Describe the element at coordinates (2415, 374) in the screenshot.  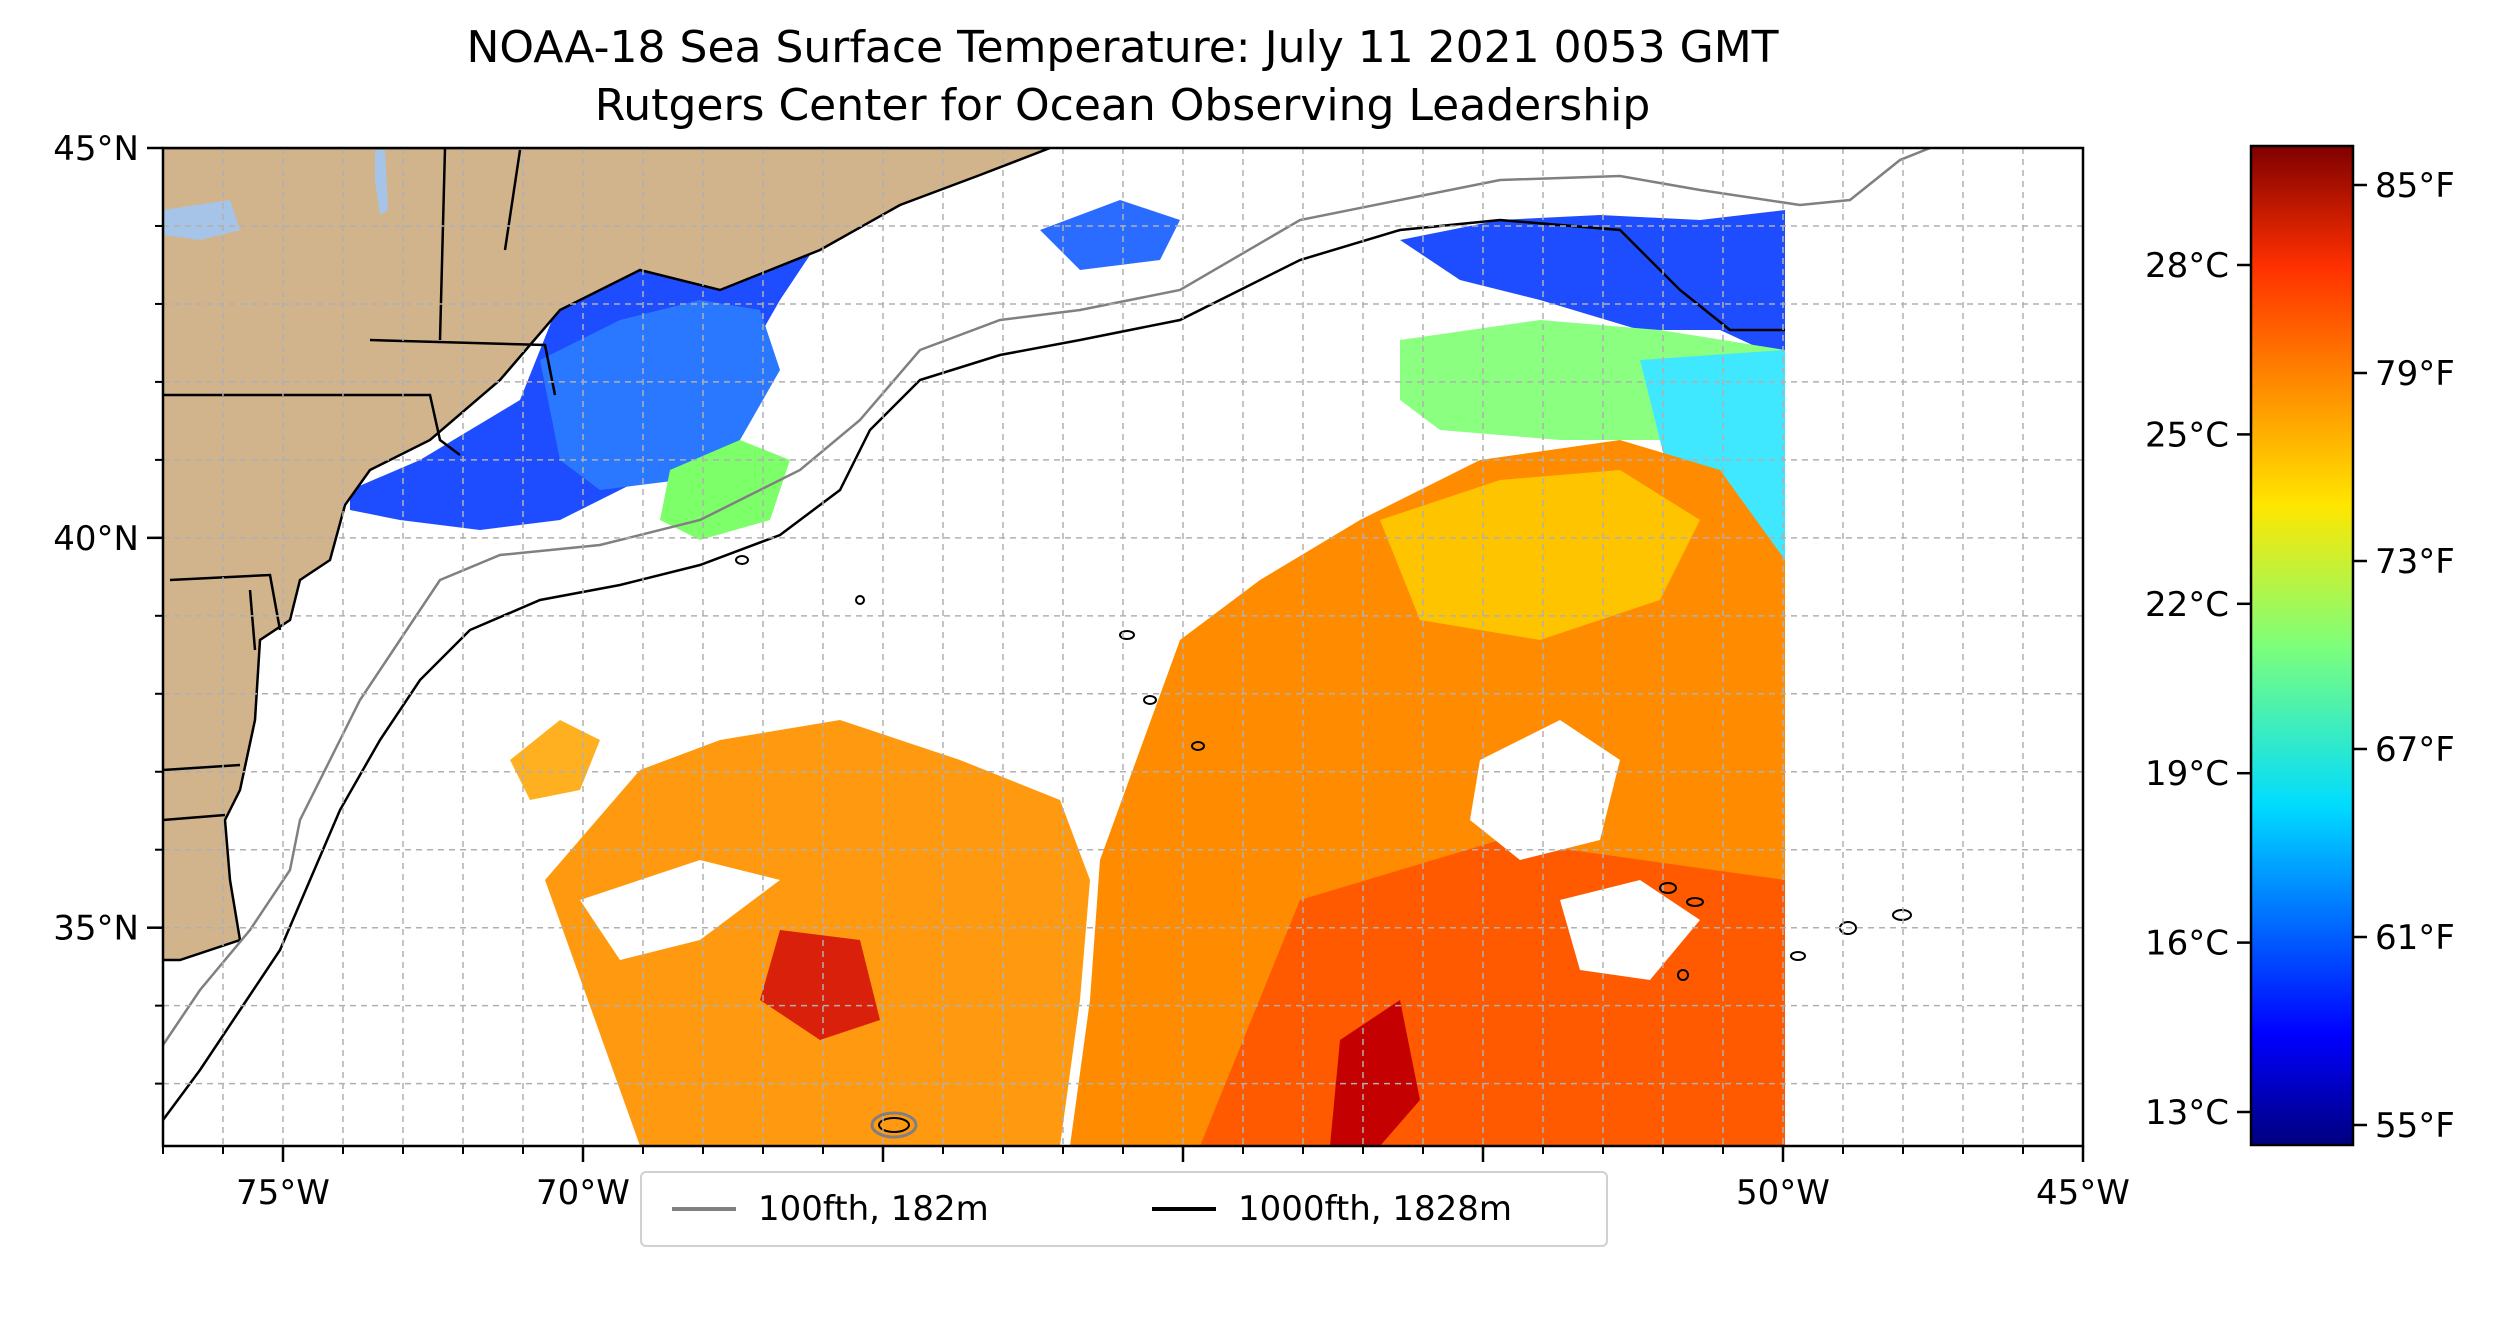
I see `fahrenheit-tick-label: 79°F` at that location.